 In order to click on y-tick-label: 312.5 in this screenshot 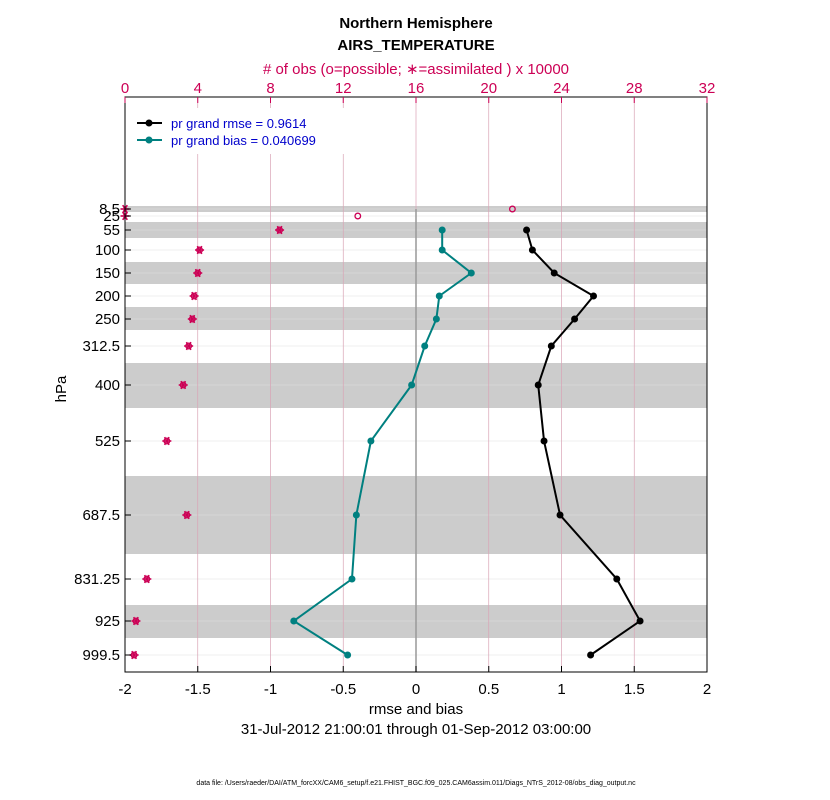, I will do `click(101, 346)`.